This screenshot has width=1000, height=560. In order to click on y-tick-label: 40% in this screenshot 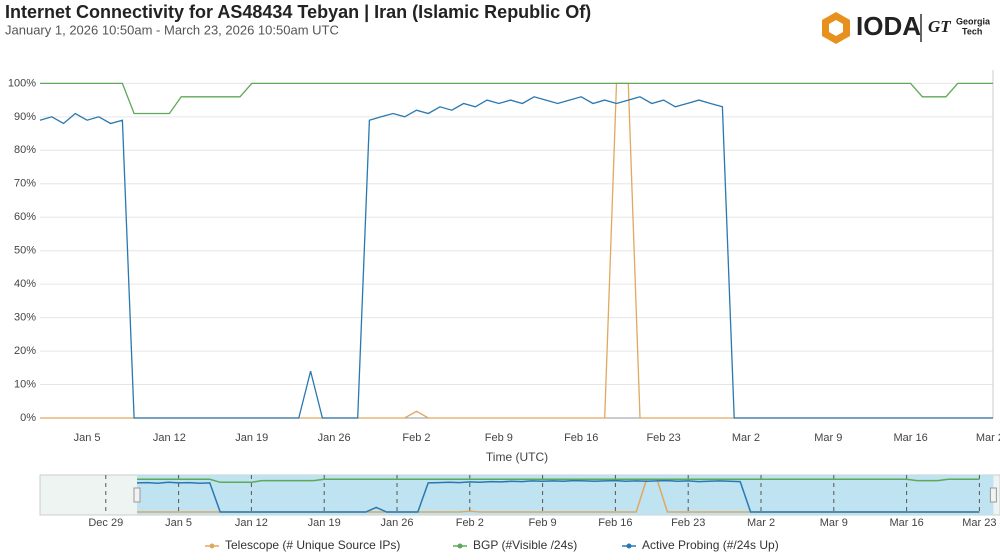, I will do `click(25, 284)`.